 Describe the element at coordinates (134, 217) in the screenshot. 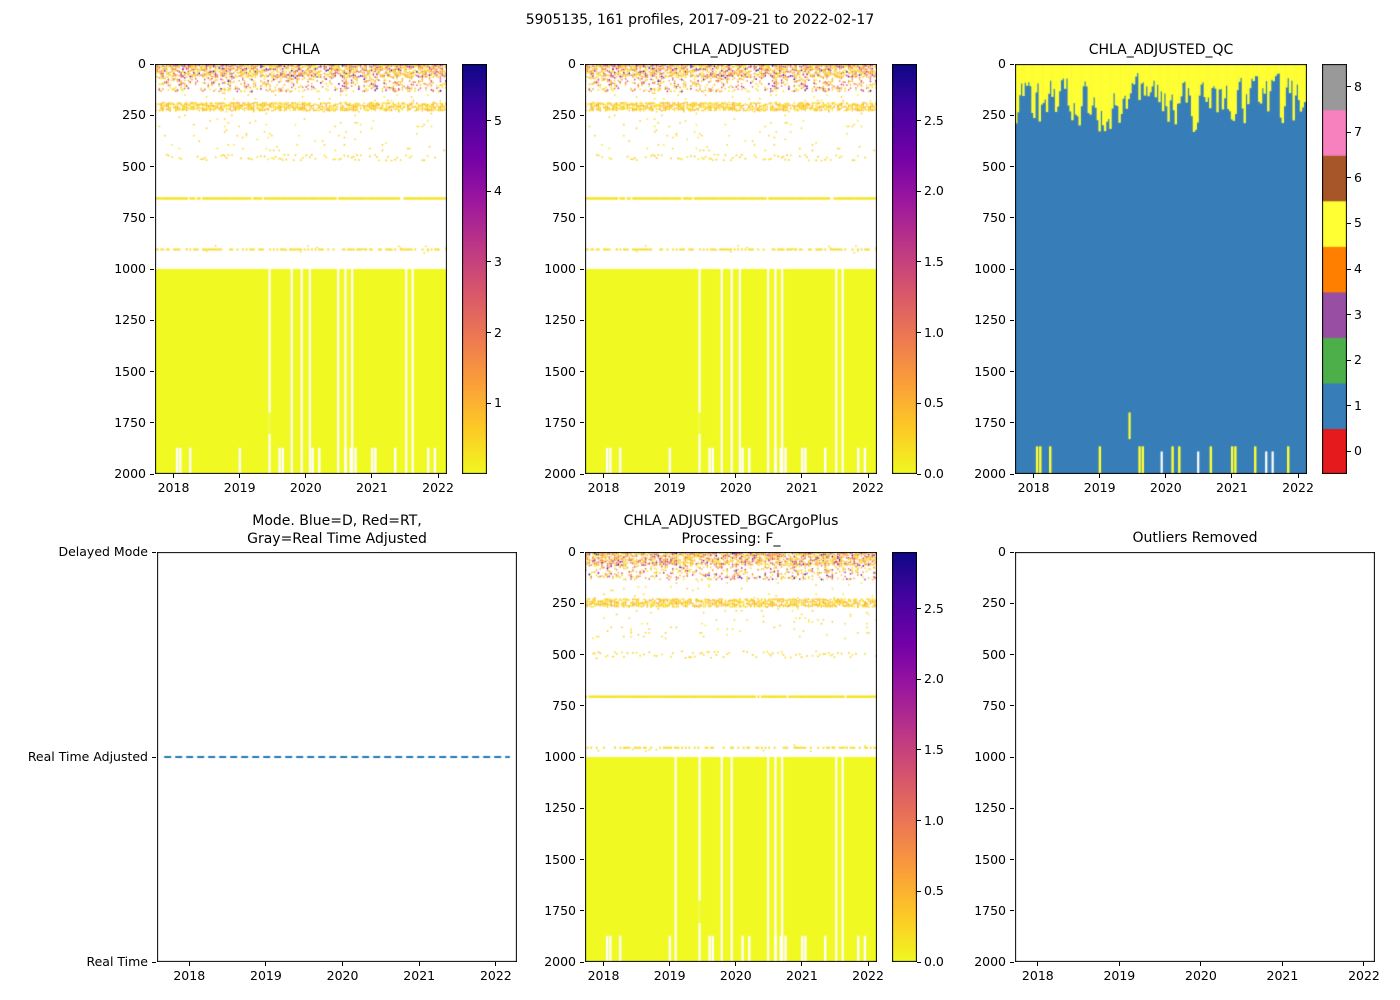

I see `y-tick-label: 750` at that location.